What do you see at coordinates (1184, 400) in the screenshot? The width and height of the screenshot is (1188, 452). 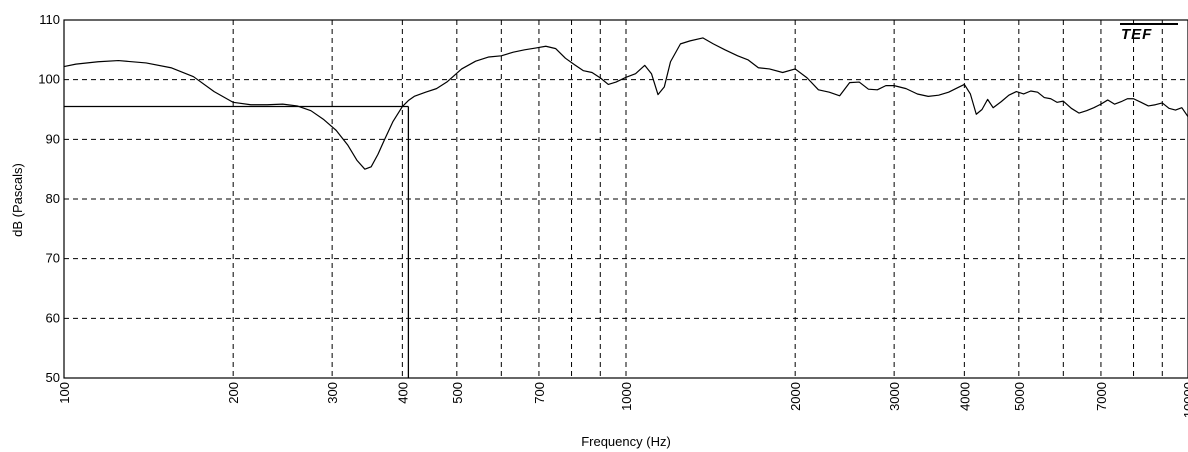 I see `x-tick-label: 10000` at bounding box center [1184, 400].